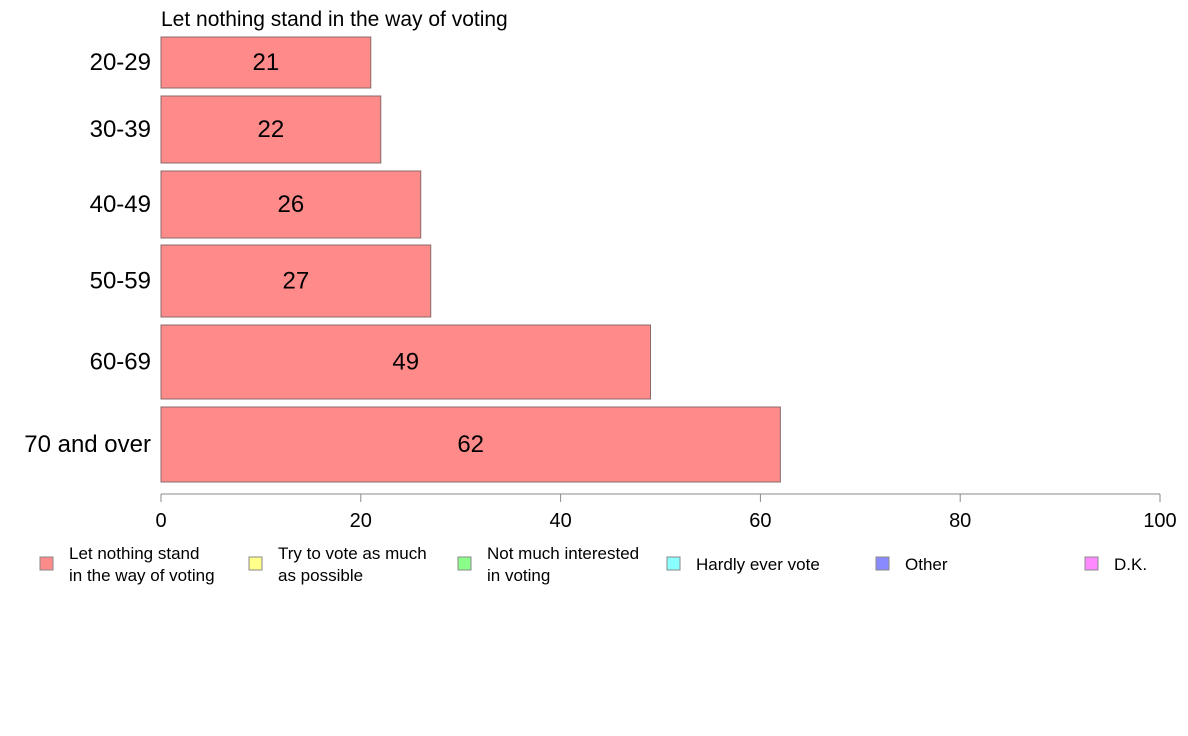 The width and height of the screenshot is (1188, 736). Describe the element at coordinates (960, 521) in the screenshot. I see `x-tick-label: 80` at that location.